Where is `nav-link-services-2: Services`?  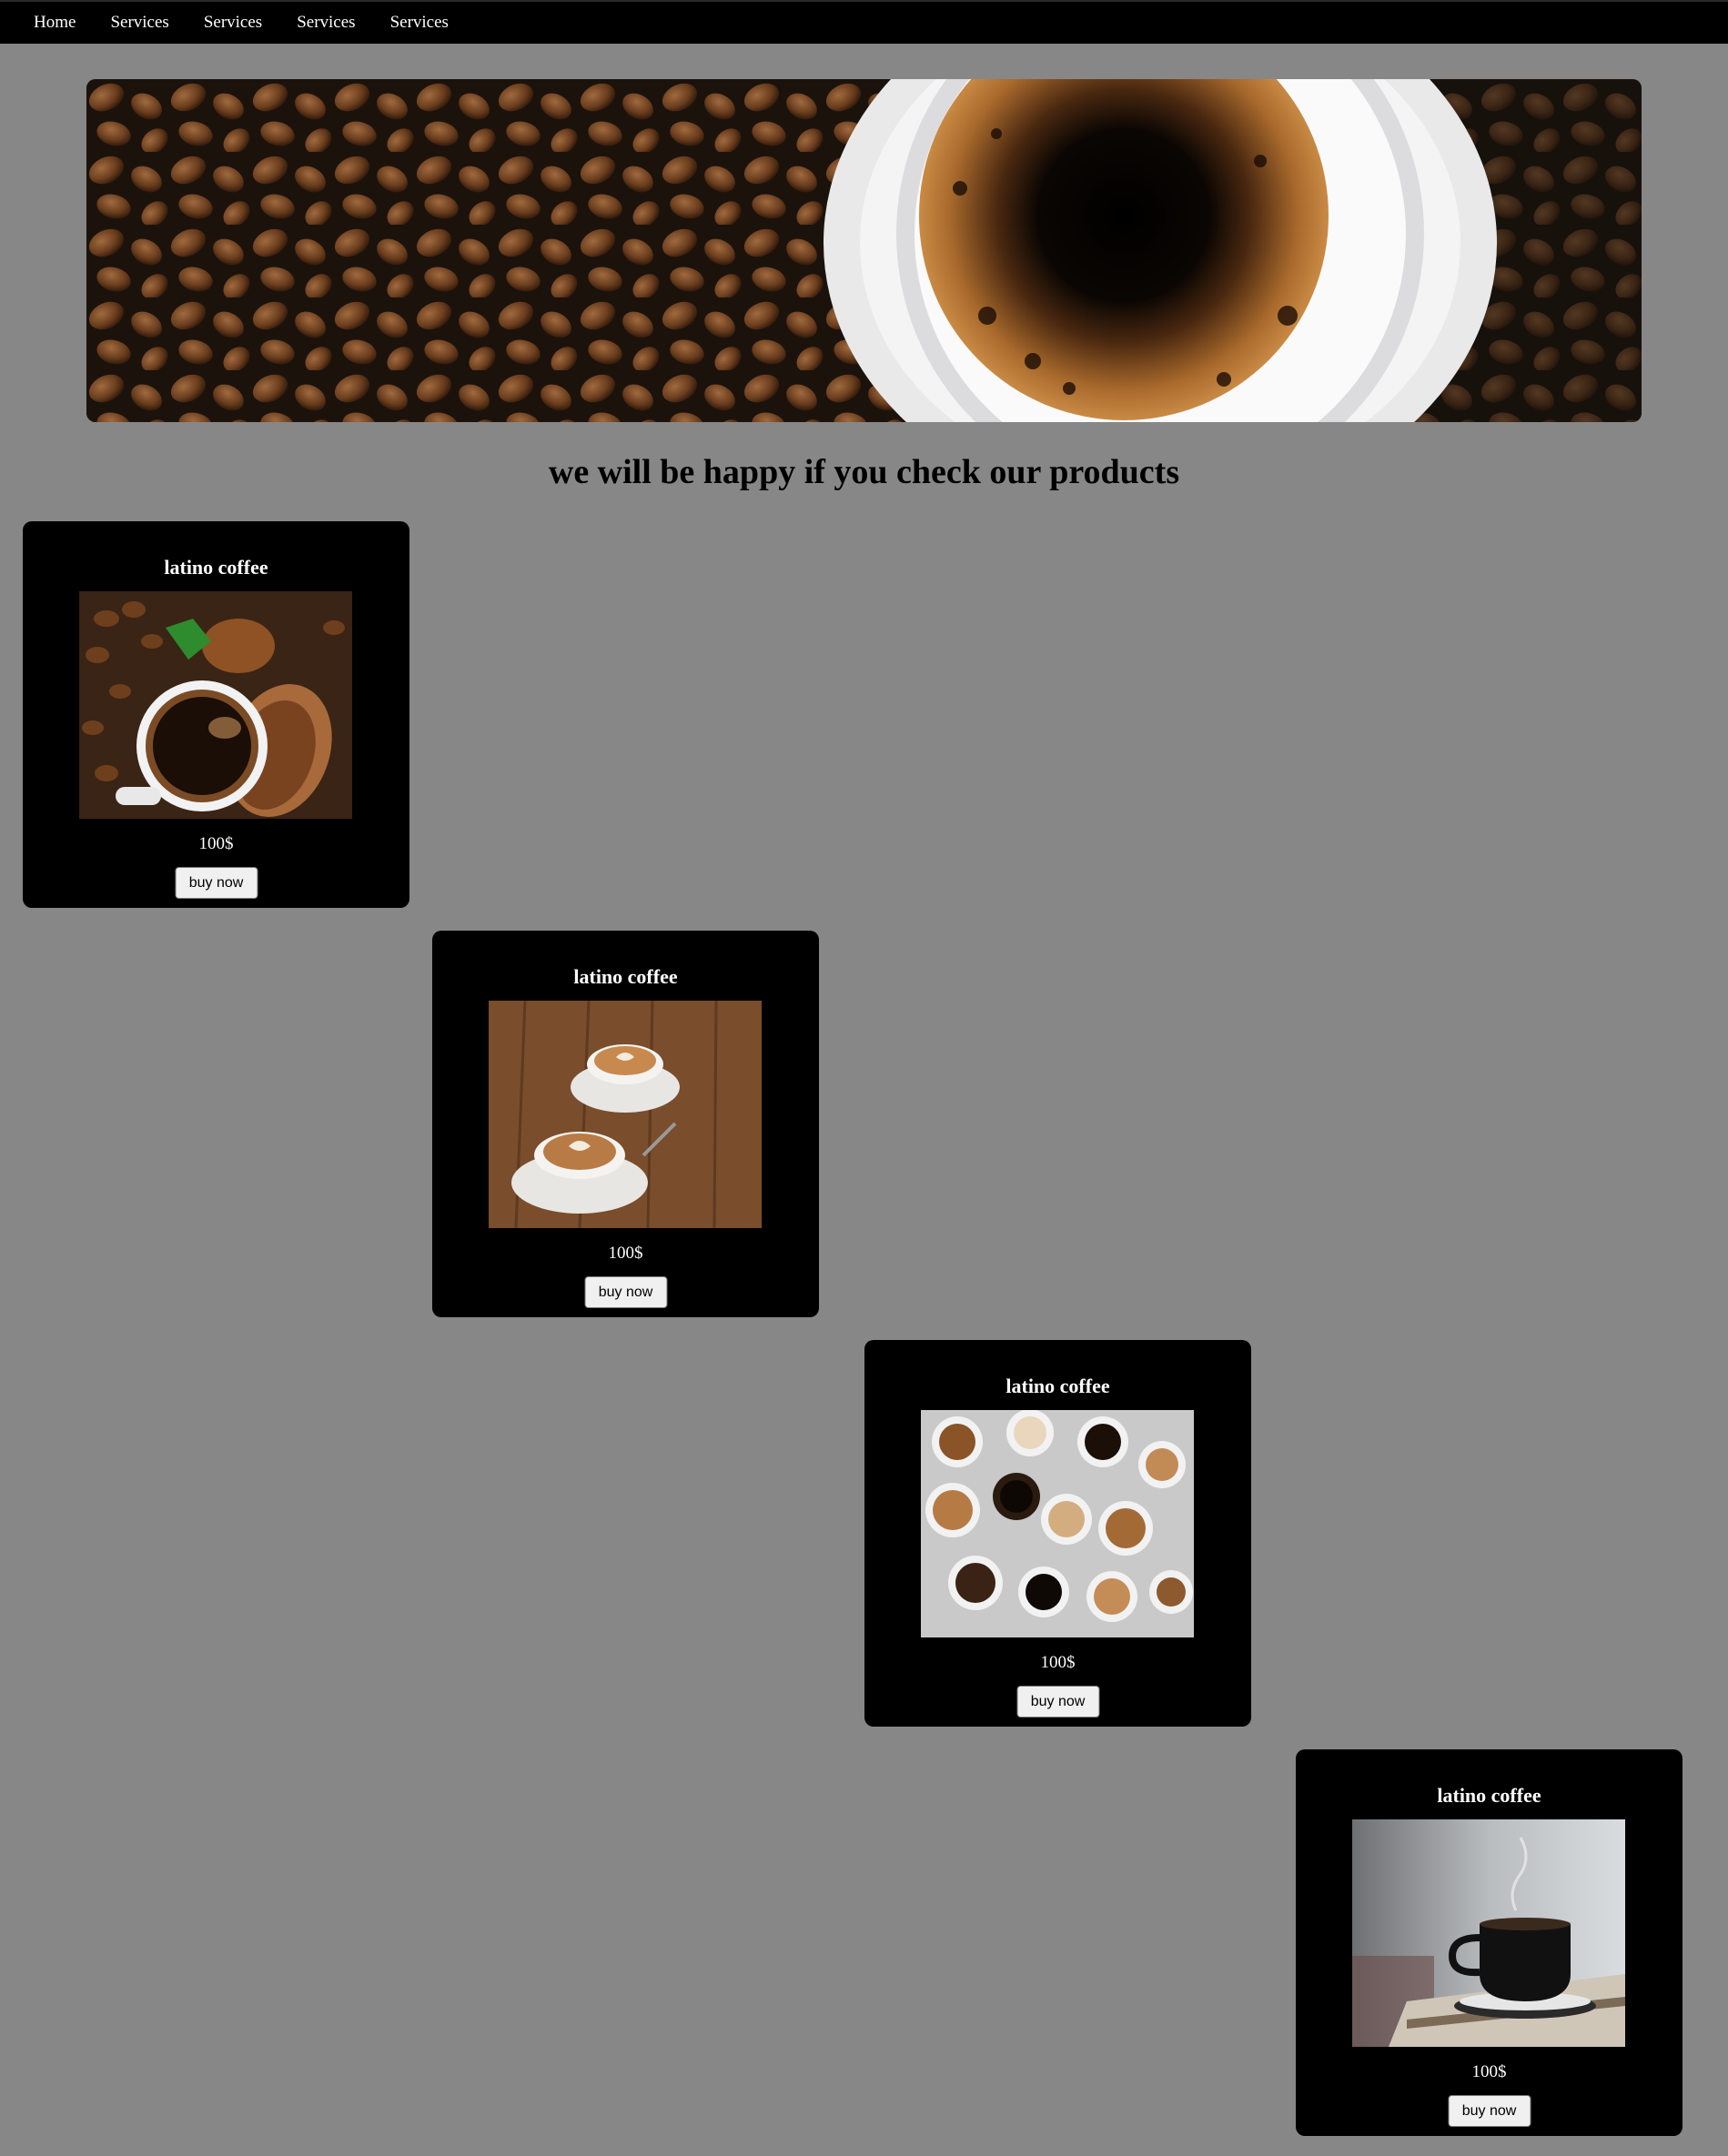
nav-link-services-2: Services is located at coordinates (233, 22).